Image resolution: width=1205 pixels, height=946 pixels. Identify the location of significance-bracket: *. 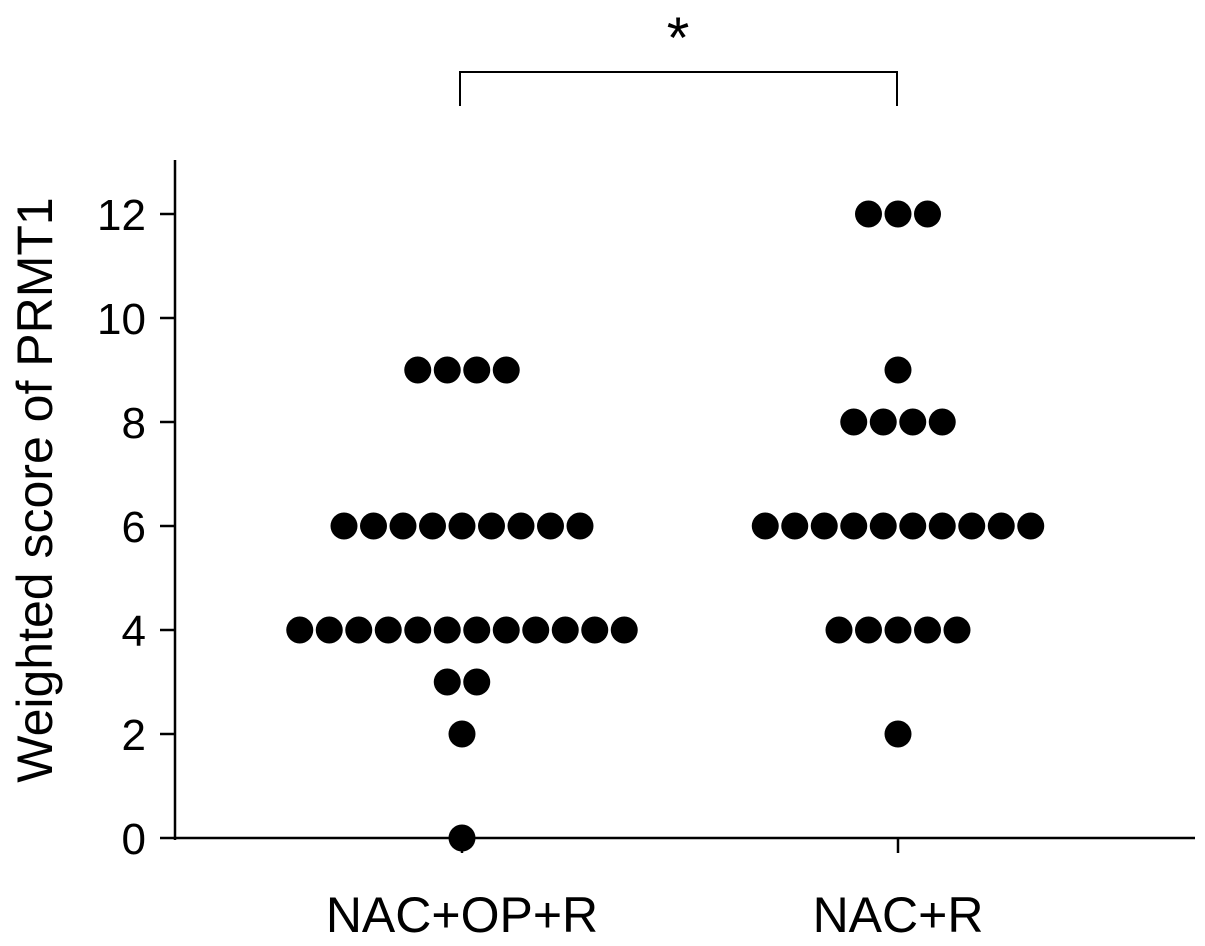
(678, 56).